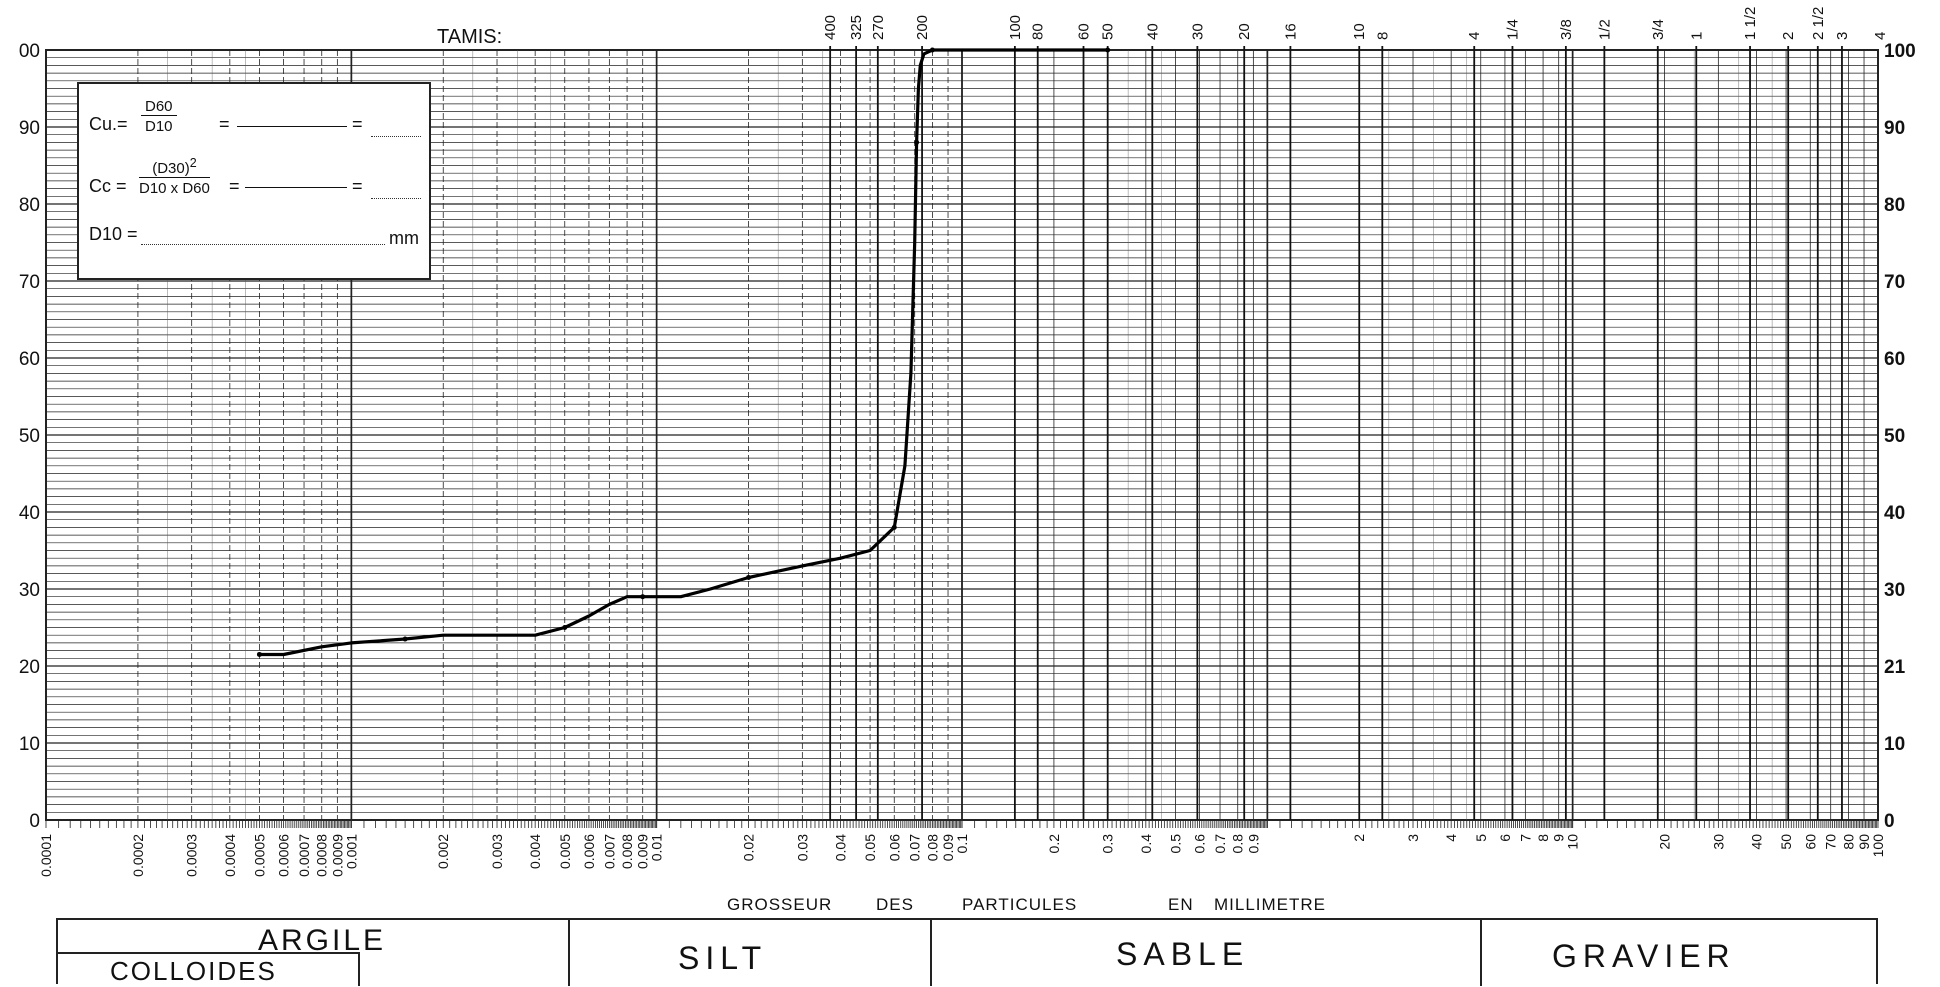 The width and height of the screenshot is (1940, 987). I want to click on x-axis-title-word-2: DES, so click(895, 904).